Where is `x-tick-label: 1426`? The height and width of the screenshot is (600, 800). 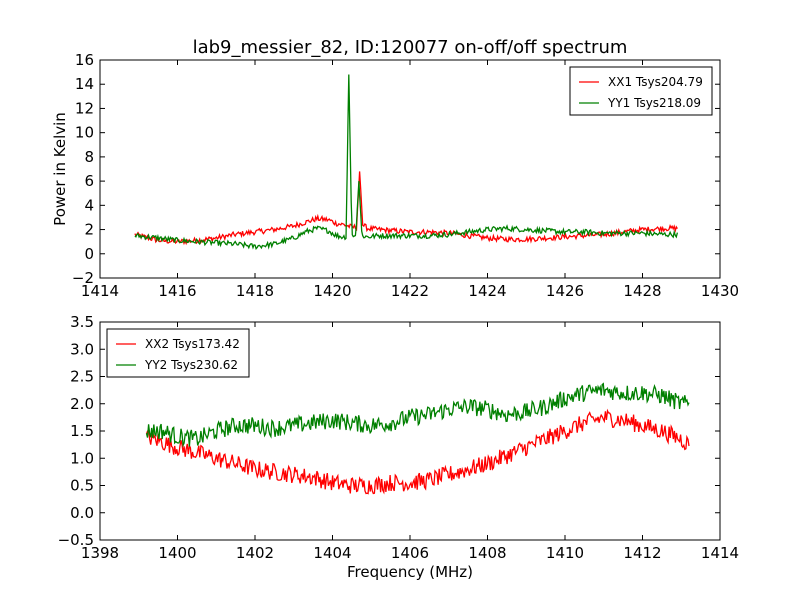 x-tick-label: 1426 is located at coordinates (565, 291).